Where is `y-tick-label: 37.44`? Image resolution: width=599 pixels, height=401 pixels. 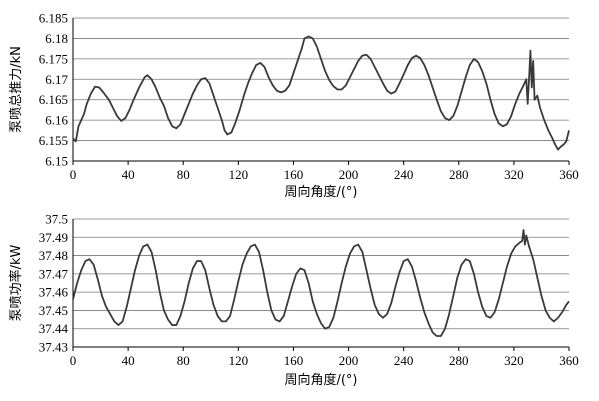 y-tick-label: 37.44 is located at coordinates (54, 328).